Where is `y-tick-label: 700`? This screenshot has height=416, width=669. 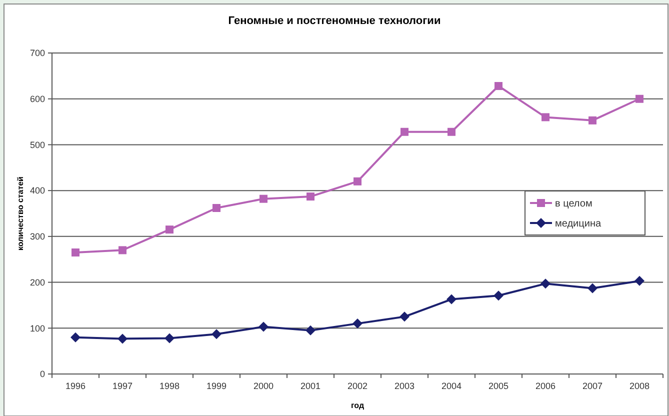 y-tick-label: 700 is located at coordinates (37, 53).